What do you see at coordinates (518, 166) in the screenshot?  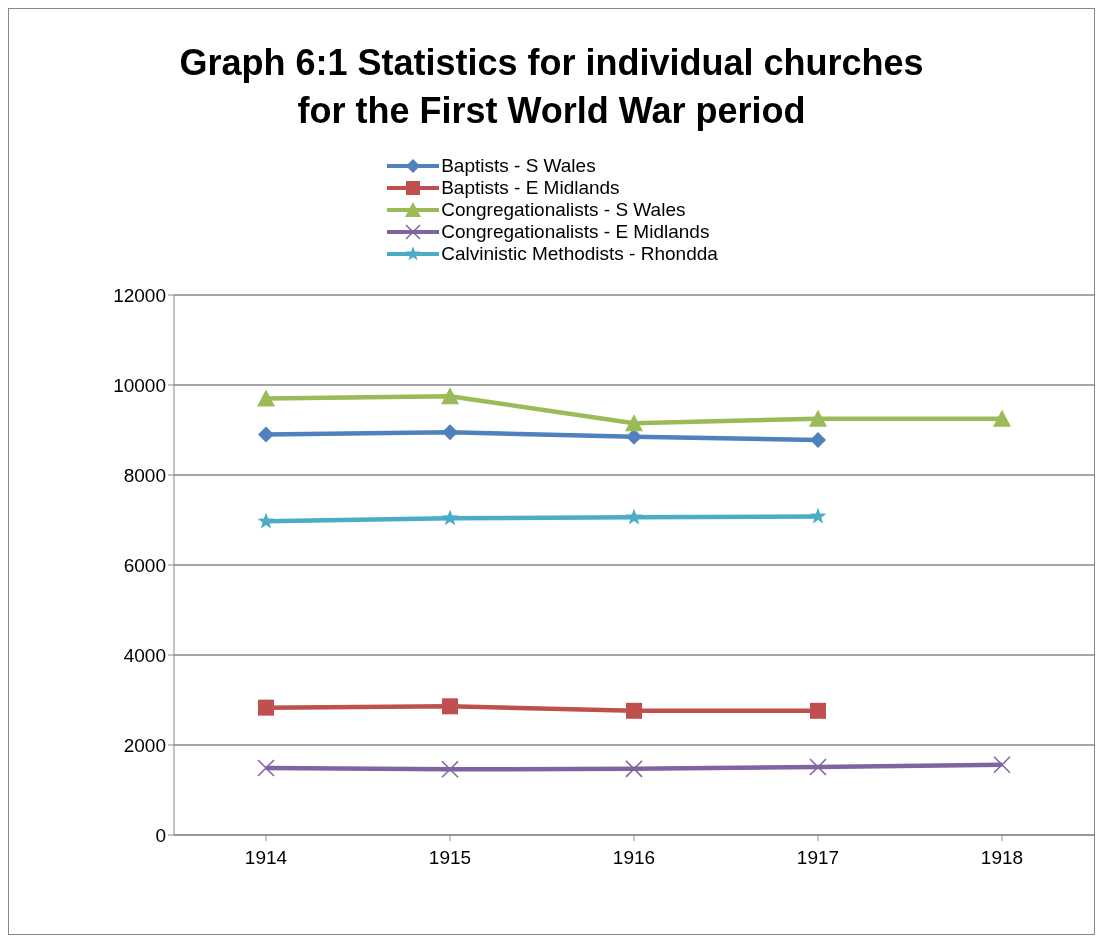 I see `legend-label: Baptists - S Wales` at bounding box center [518, 166].